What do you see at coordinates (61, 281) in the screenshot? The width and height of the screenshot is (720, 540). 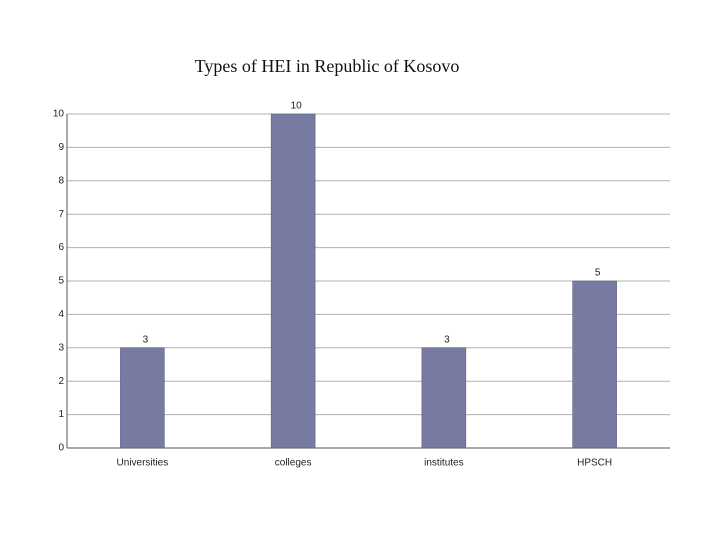 I see `y-tick-label: 5` at bounding box center [61, 281].